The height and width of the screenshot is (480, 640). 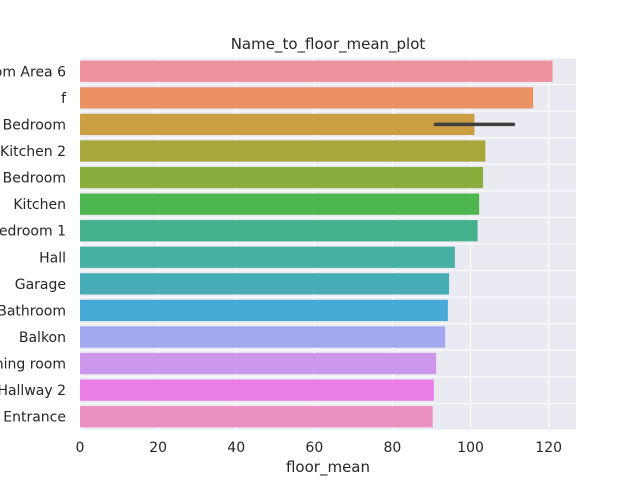 What do you see at coordinates (328, 44) in the screenshot?
I see `chart-title: Name_to_floor_mean_plot` at bounding box center [328, 44].